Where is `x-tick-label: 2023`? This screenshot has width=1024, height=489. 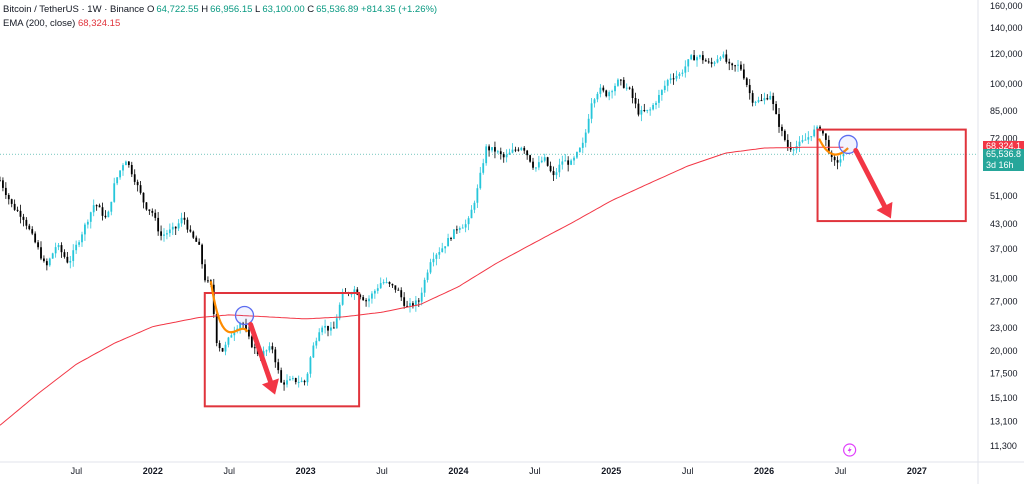 x-tick-label: 2023 is located at coordinates (306, 471).